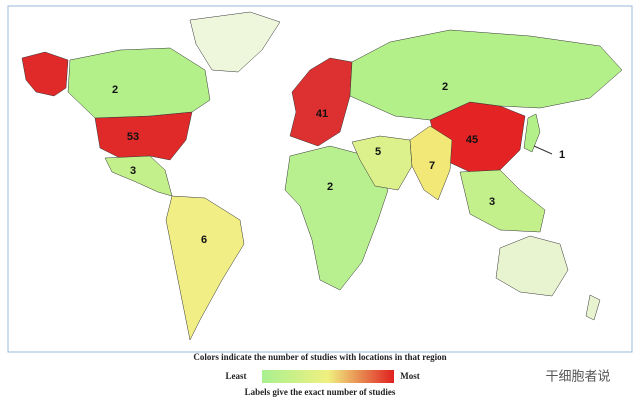 This screenshot has width=640, height=405. What do you see at coordinates (378, 152) in the screenshot?
I see `region-label: 5` at bounding box center [378, 152].